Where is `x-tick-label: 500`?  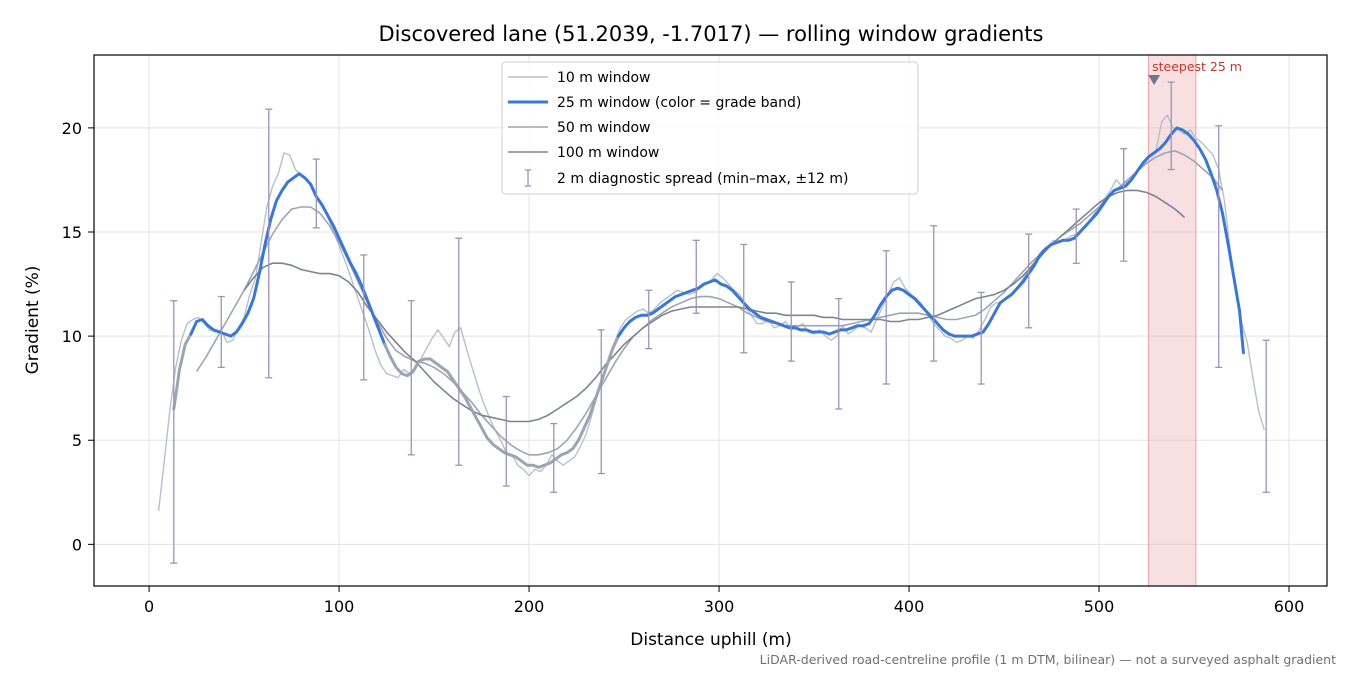 x-tick-label: 500 is located at coordinates (1099, 606).